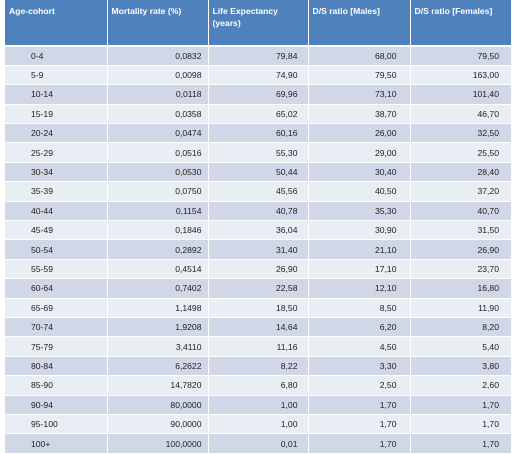  I want to click on table-row: 35-39 0,0750 45,56 40,50 37,20, so click(258, 191).